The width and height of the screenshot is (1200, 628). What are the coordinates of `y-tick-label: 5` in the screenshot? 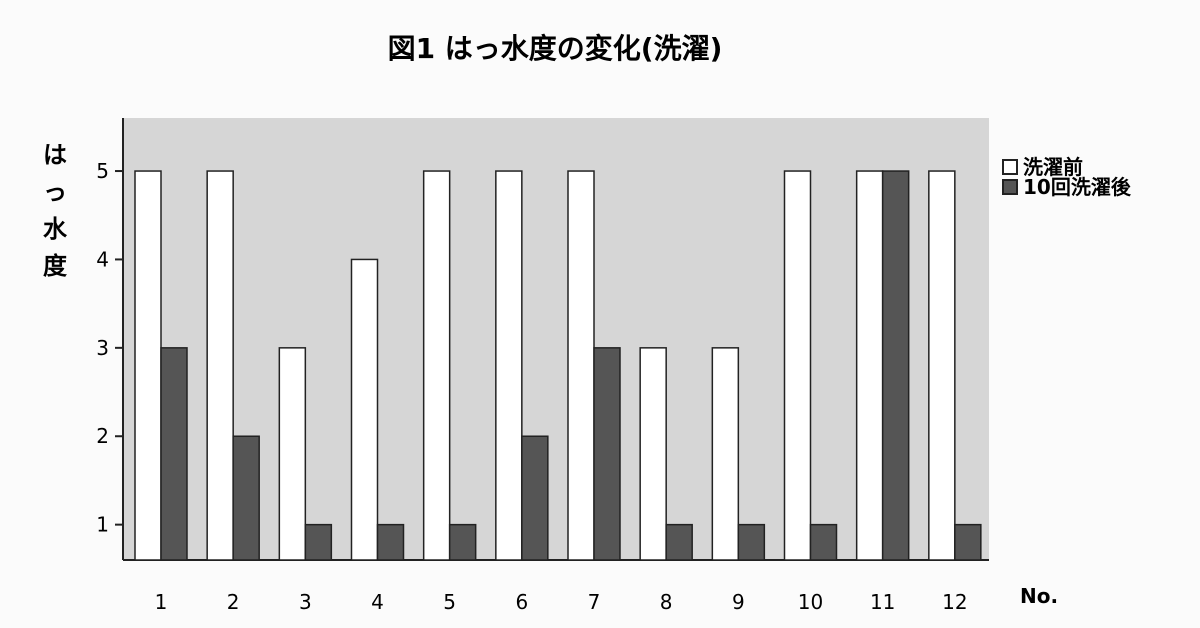 It's located at (102, 171).